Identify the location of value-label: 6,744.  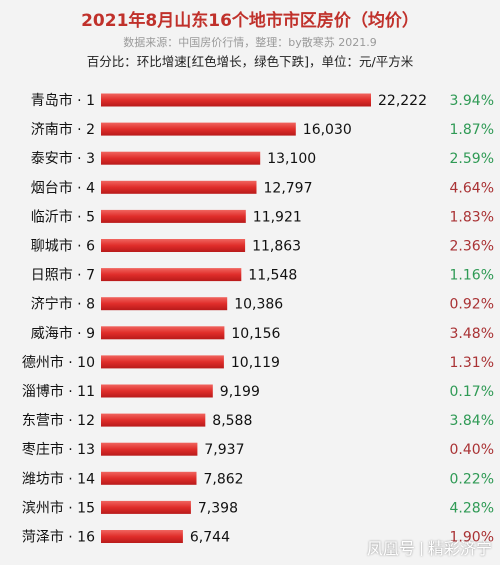
(210, 538).